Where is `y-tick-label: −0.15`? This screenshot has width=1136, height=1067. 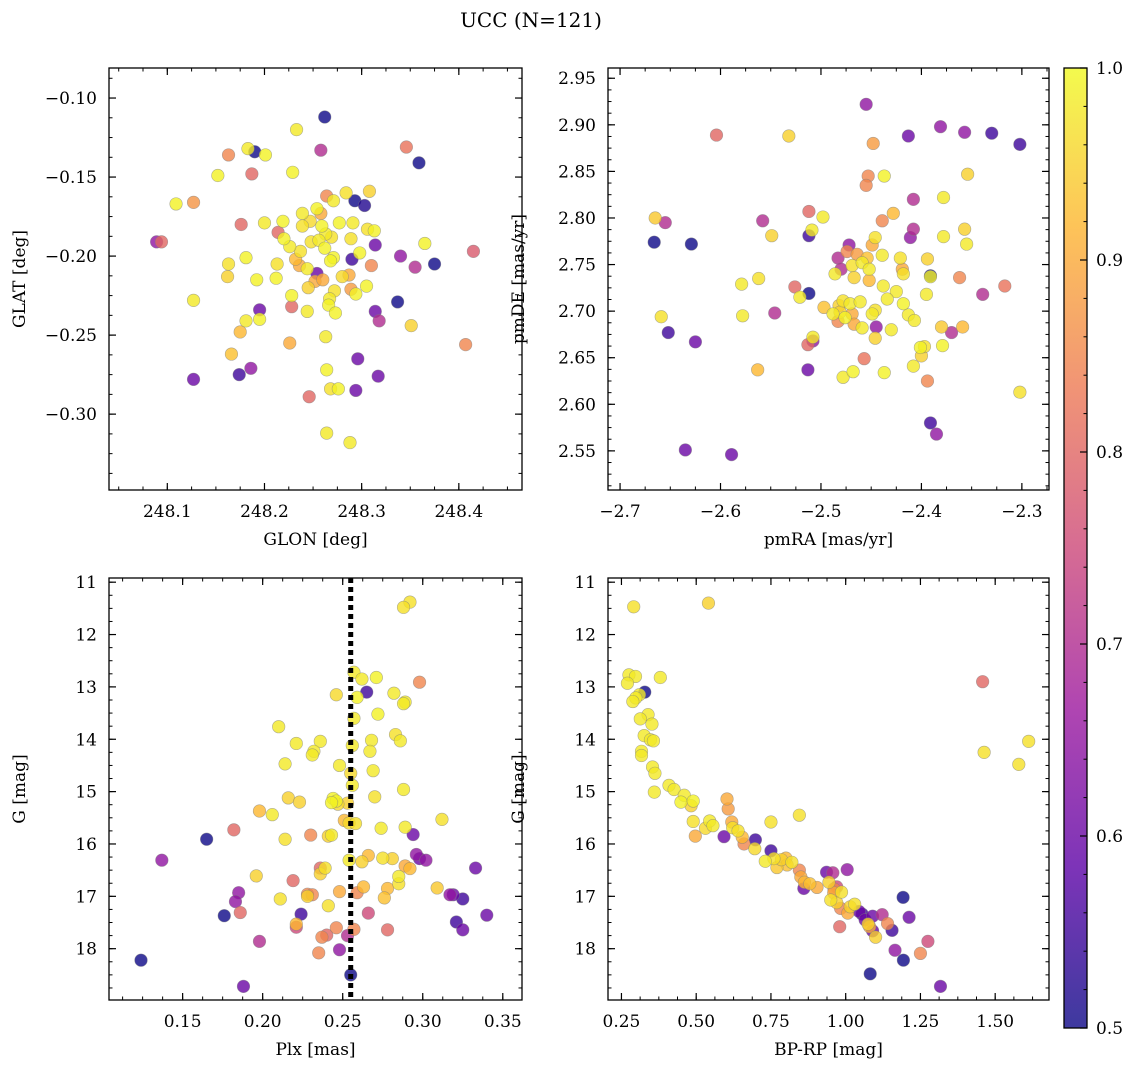
y-tick-label: −0.15 is located at coordinates (71, 178).